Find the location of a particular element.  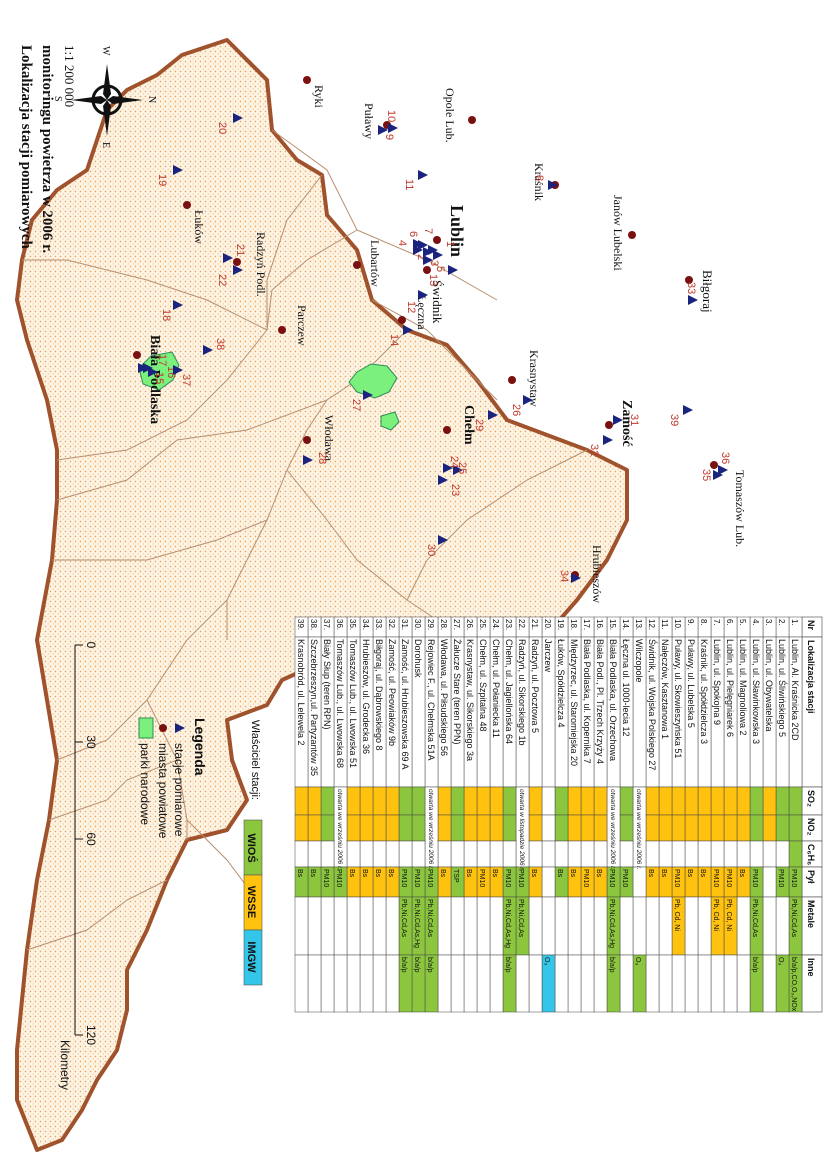

city-marker-wlodawa is located at coordinates (307, 440).